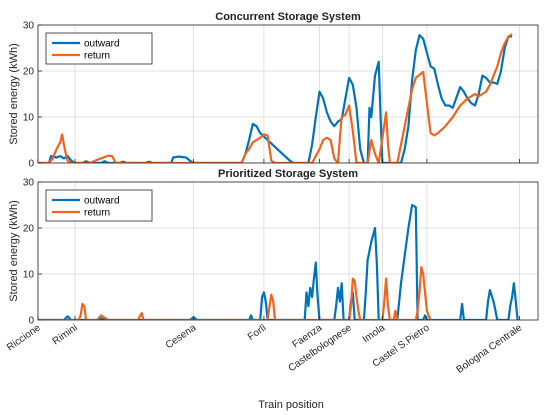 This screenshot has height=415, width=550. I want to click on station-label: Cesena, so click(181, 336).